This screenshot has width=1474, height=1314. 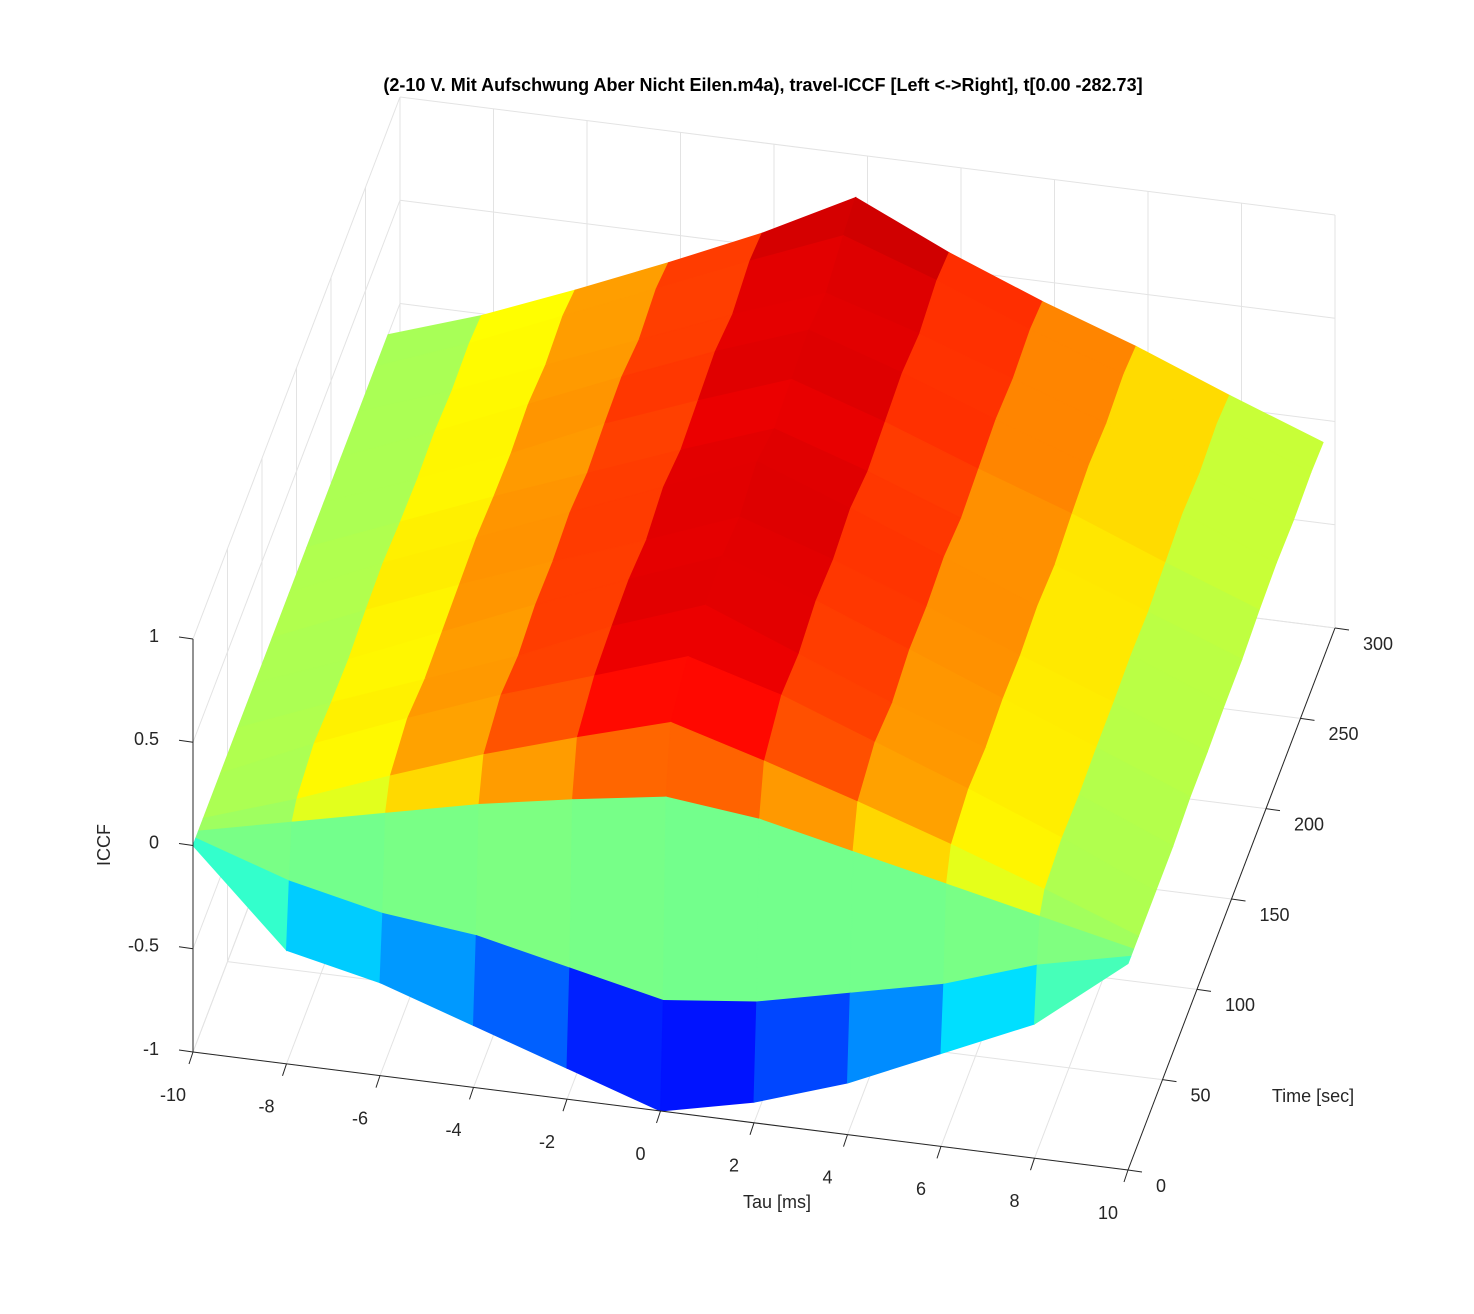 What do you see at coordinates (146, 739) in the screenshot?
I see `z-tick-label: 0.5` at bounding box center [146, 739].